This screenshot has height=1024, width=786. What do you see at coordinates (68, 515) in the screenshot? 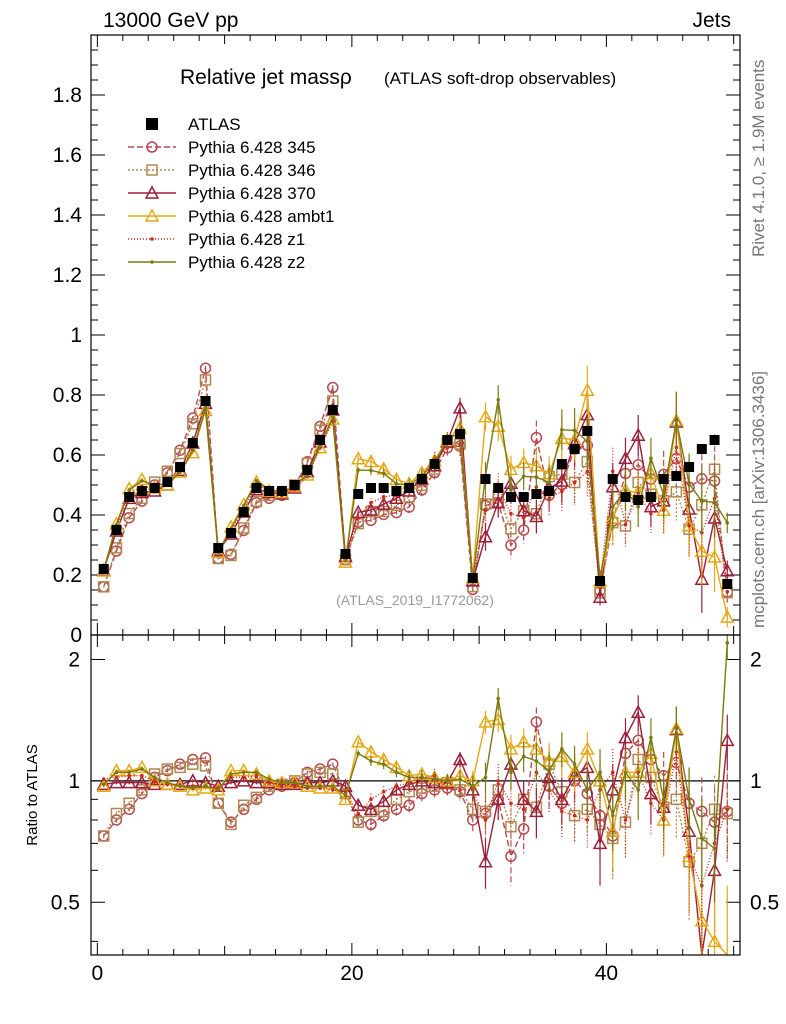
I see `y-tick-label: 0.4` at bounding box center [68, 515].